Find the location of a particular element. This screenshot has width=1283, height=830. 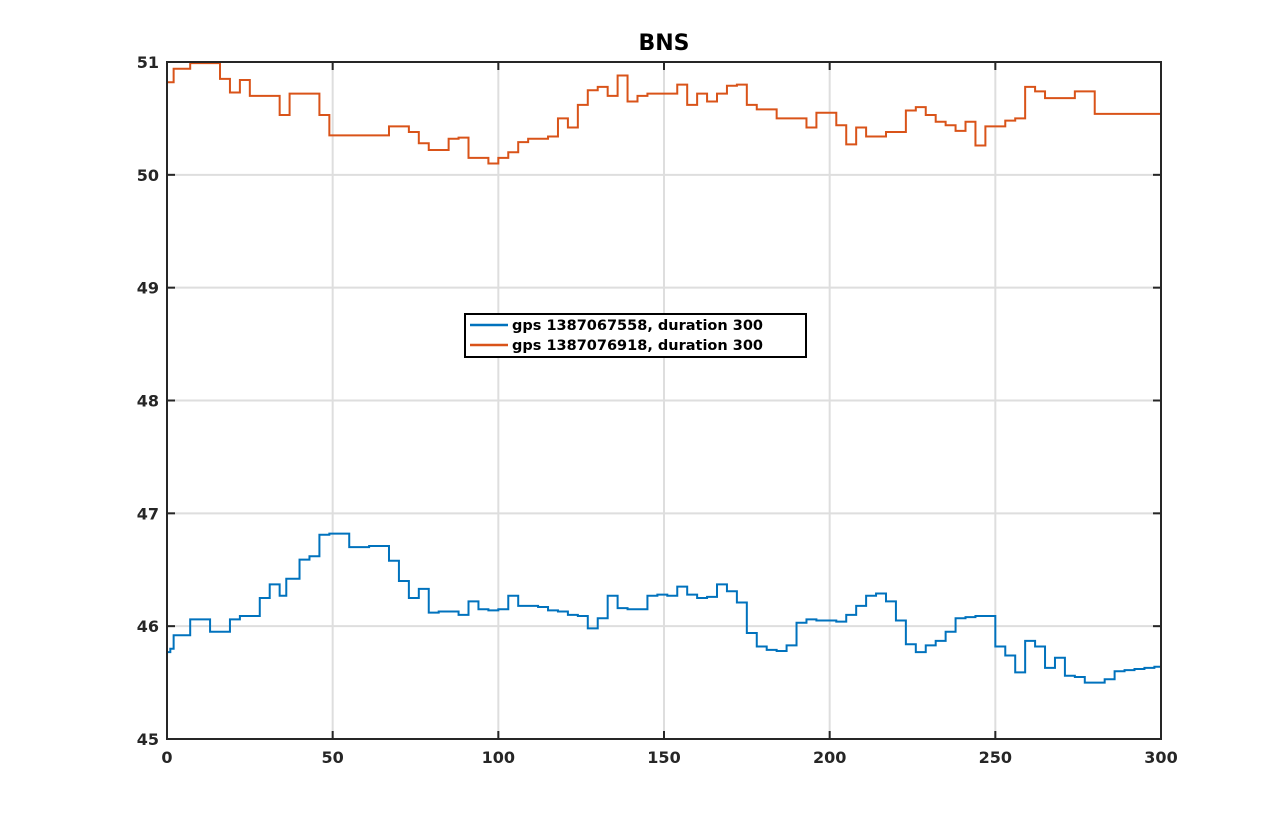

x-tick-label: 200 is located at coordinates (829, 757).